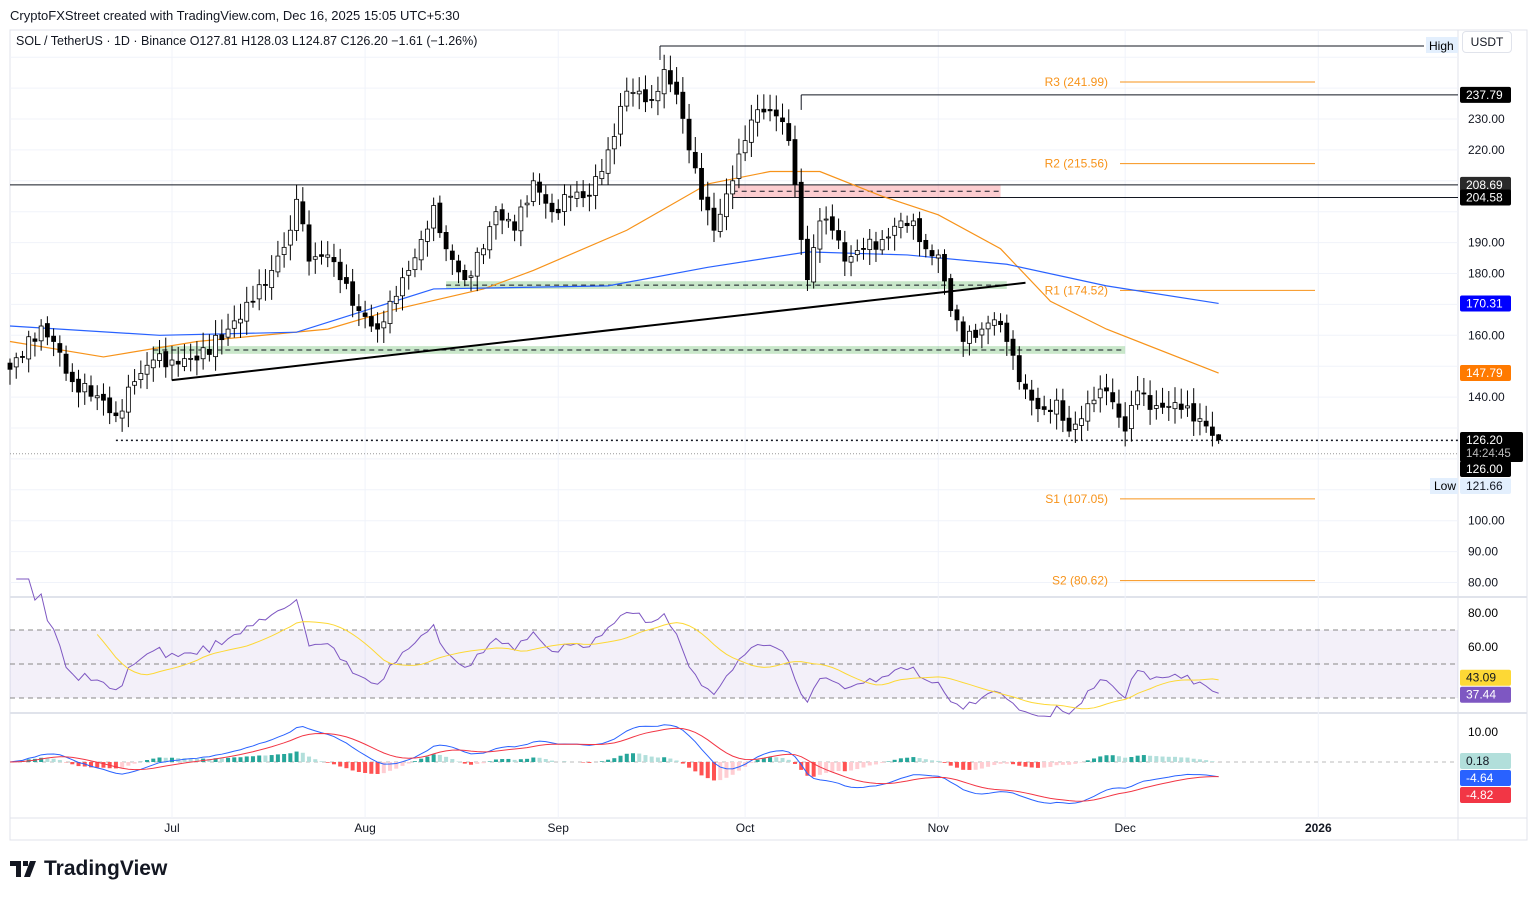 This screenshot has width=1536, height=897. What do you see at coordinates (1441, 46) in the screenshot?
I see `high-tag: High` at bounding box center [1441, 46].